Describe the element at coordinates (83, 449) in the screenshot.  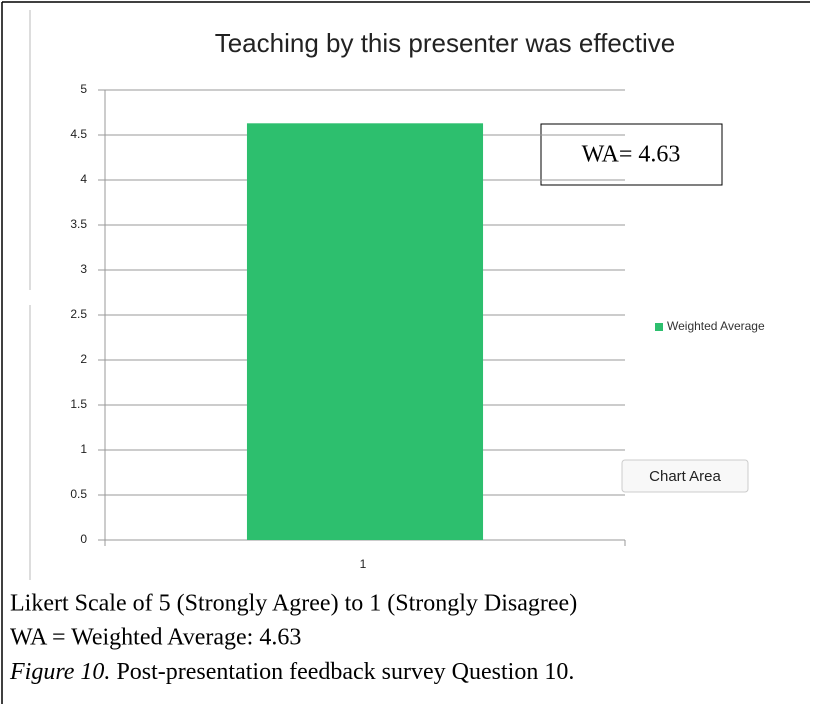
I see `y-tick-label: 1` at that location.